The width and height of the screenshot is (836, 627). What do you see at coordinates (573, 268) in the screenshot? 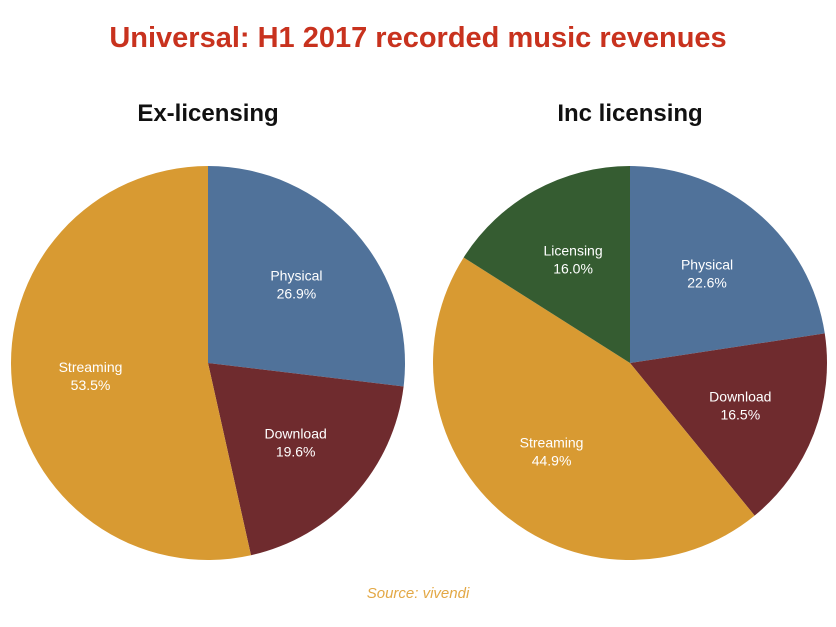
I see `slice-value-licensing: 16.0%` at bounding box center [573, 268].